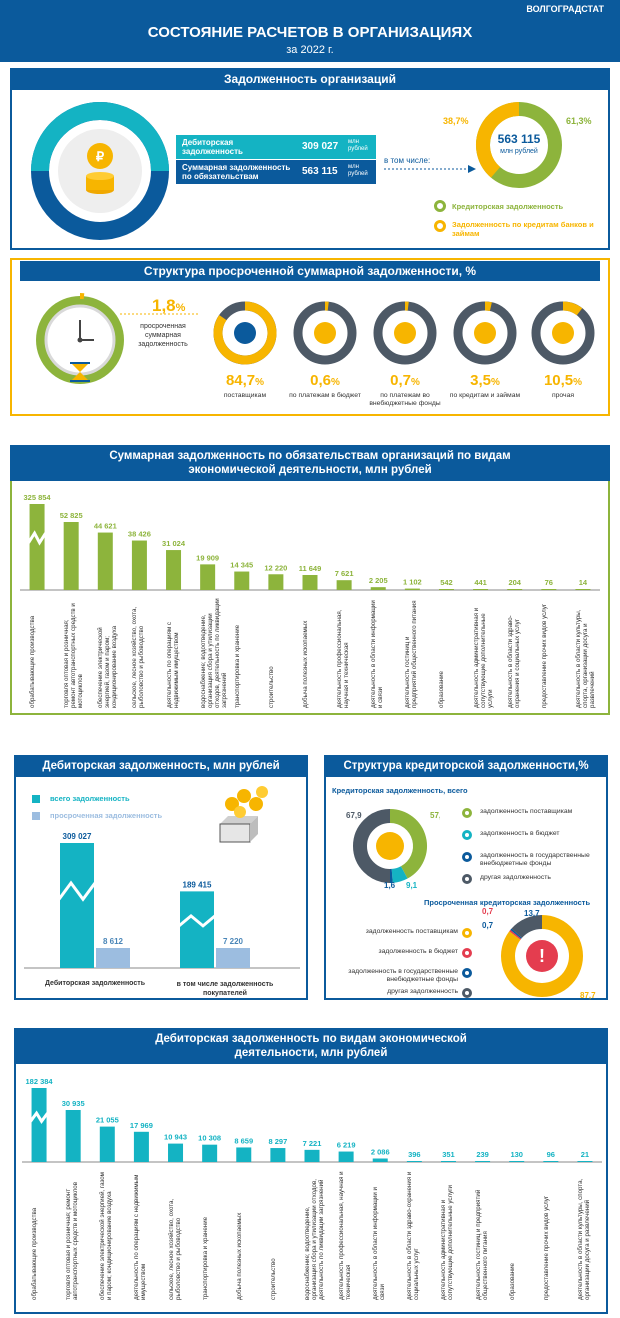 The height and width of the screenshot is (1318, 620). Describe the element at coordinates (77, 836) in the screenshot. I see `bar-value-label: 309 027` at that location.